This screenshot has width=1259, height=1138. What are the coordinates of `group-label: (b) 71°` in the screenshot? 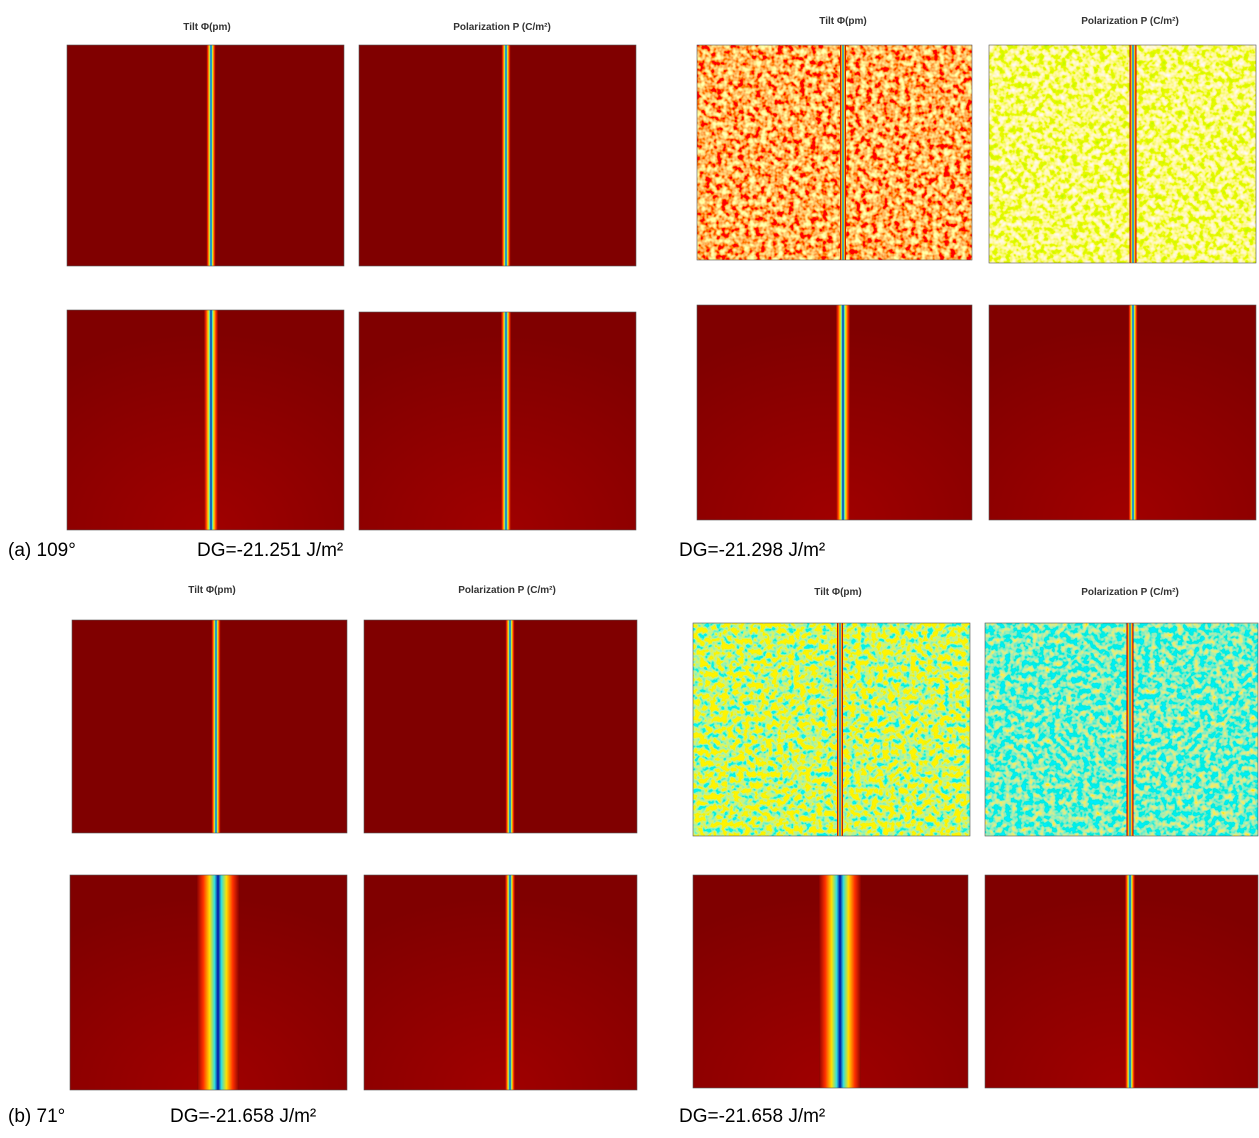 It's located at (36, 1116).